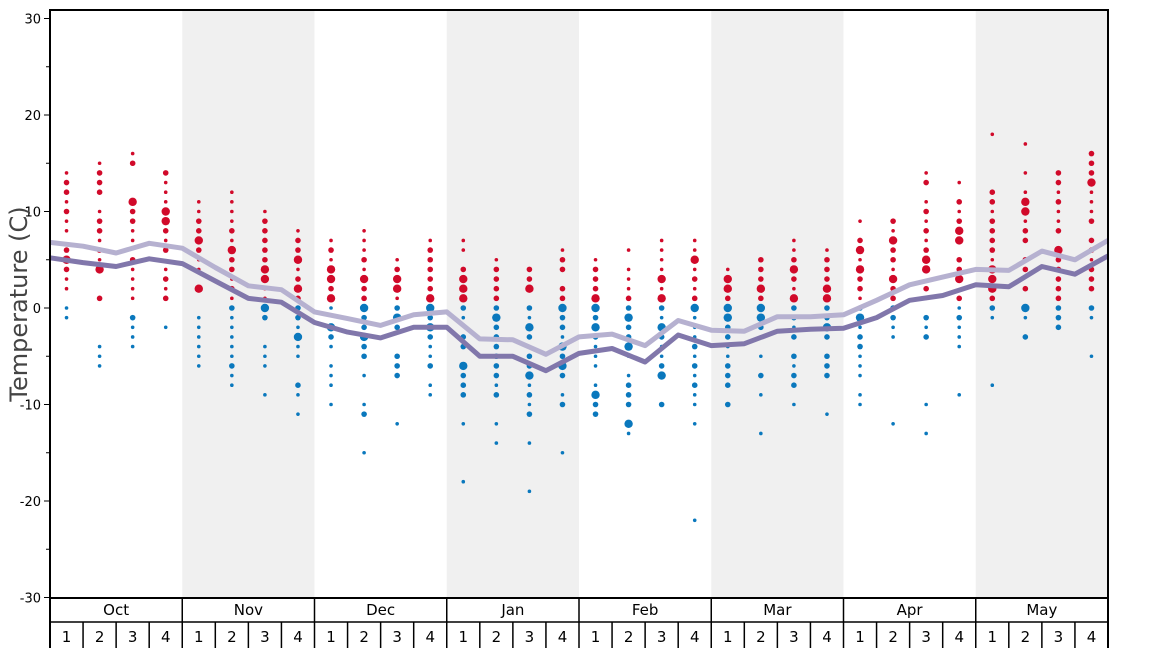 The height and width of the screenshot is (652, 1168). What do you see at coordinates (248, 610) in the screenshot?
I see `month-label: Nov` at bounding box center [248, 610].